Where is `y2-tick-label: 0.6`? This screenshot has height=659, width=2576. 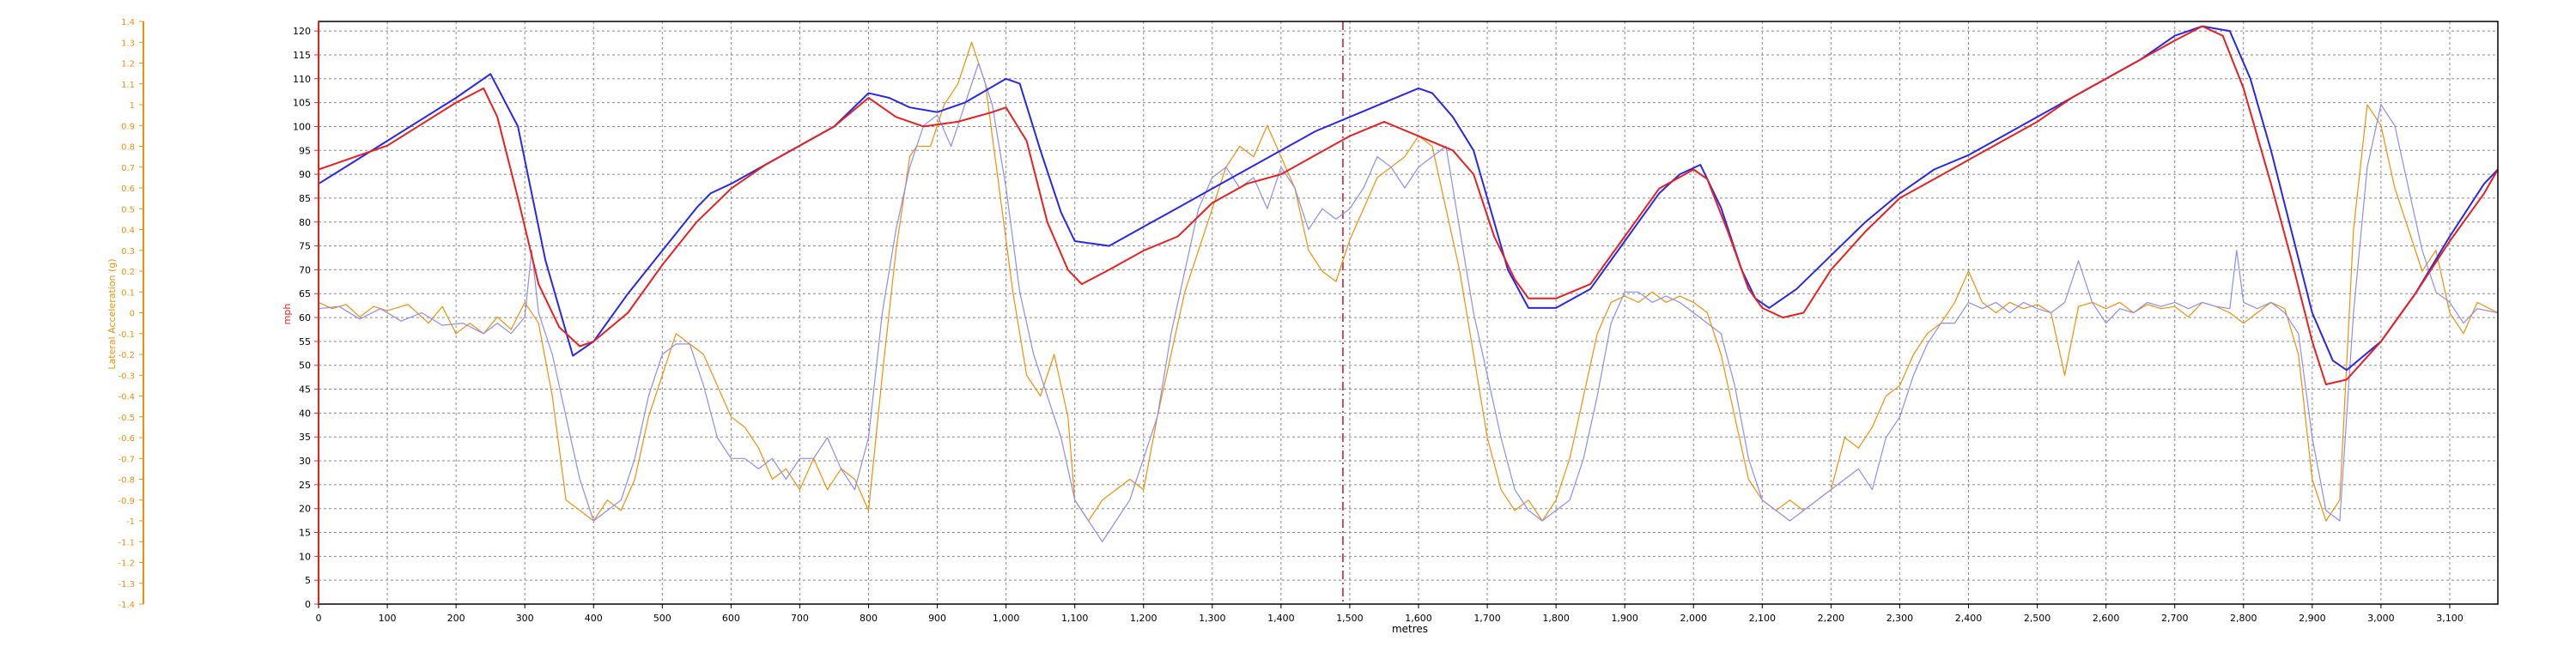 y2-tick-label: 0.6 is located at coordinates (128, 189).